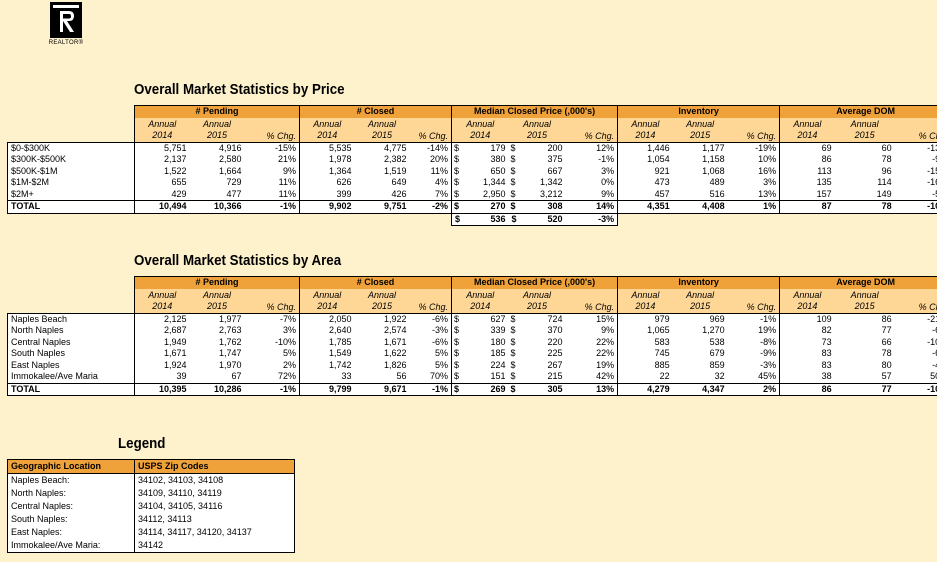  What do you see at coordinates (486, 318) in the screenshot?
I see `median-2014-value: 627` at bounding box center [486, 318].